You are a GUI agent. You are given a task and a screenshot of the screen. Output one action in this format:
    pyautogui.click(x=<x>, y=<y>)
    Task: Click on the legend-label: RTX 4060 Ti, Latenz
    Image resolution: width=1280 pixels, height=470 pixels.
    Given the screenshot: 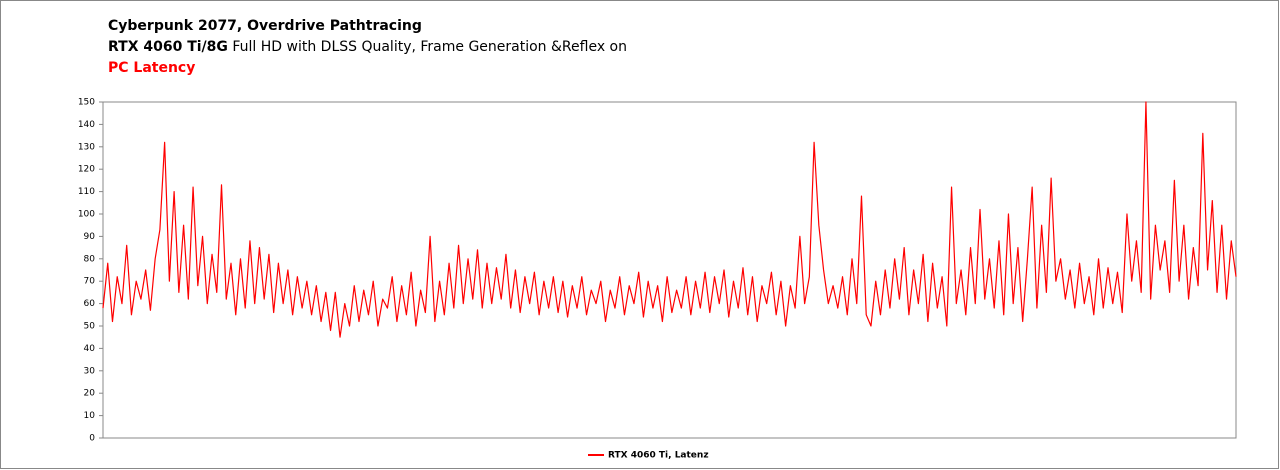 What is the action you would take?
    pyautogui.click(x=658, y=456)
    